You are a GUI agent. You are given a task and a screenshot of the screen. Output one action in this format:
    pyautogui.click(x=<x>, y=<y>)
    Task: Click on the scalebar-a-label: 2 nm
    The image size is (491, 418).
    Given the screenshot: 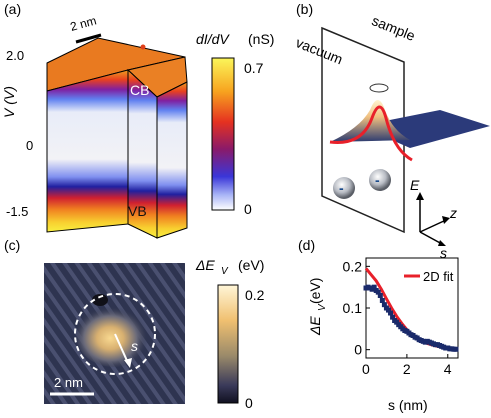 What is the action you would take?
    pyautogui.click(x=83, y=23)
    